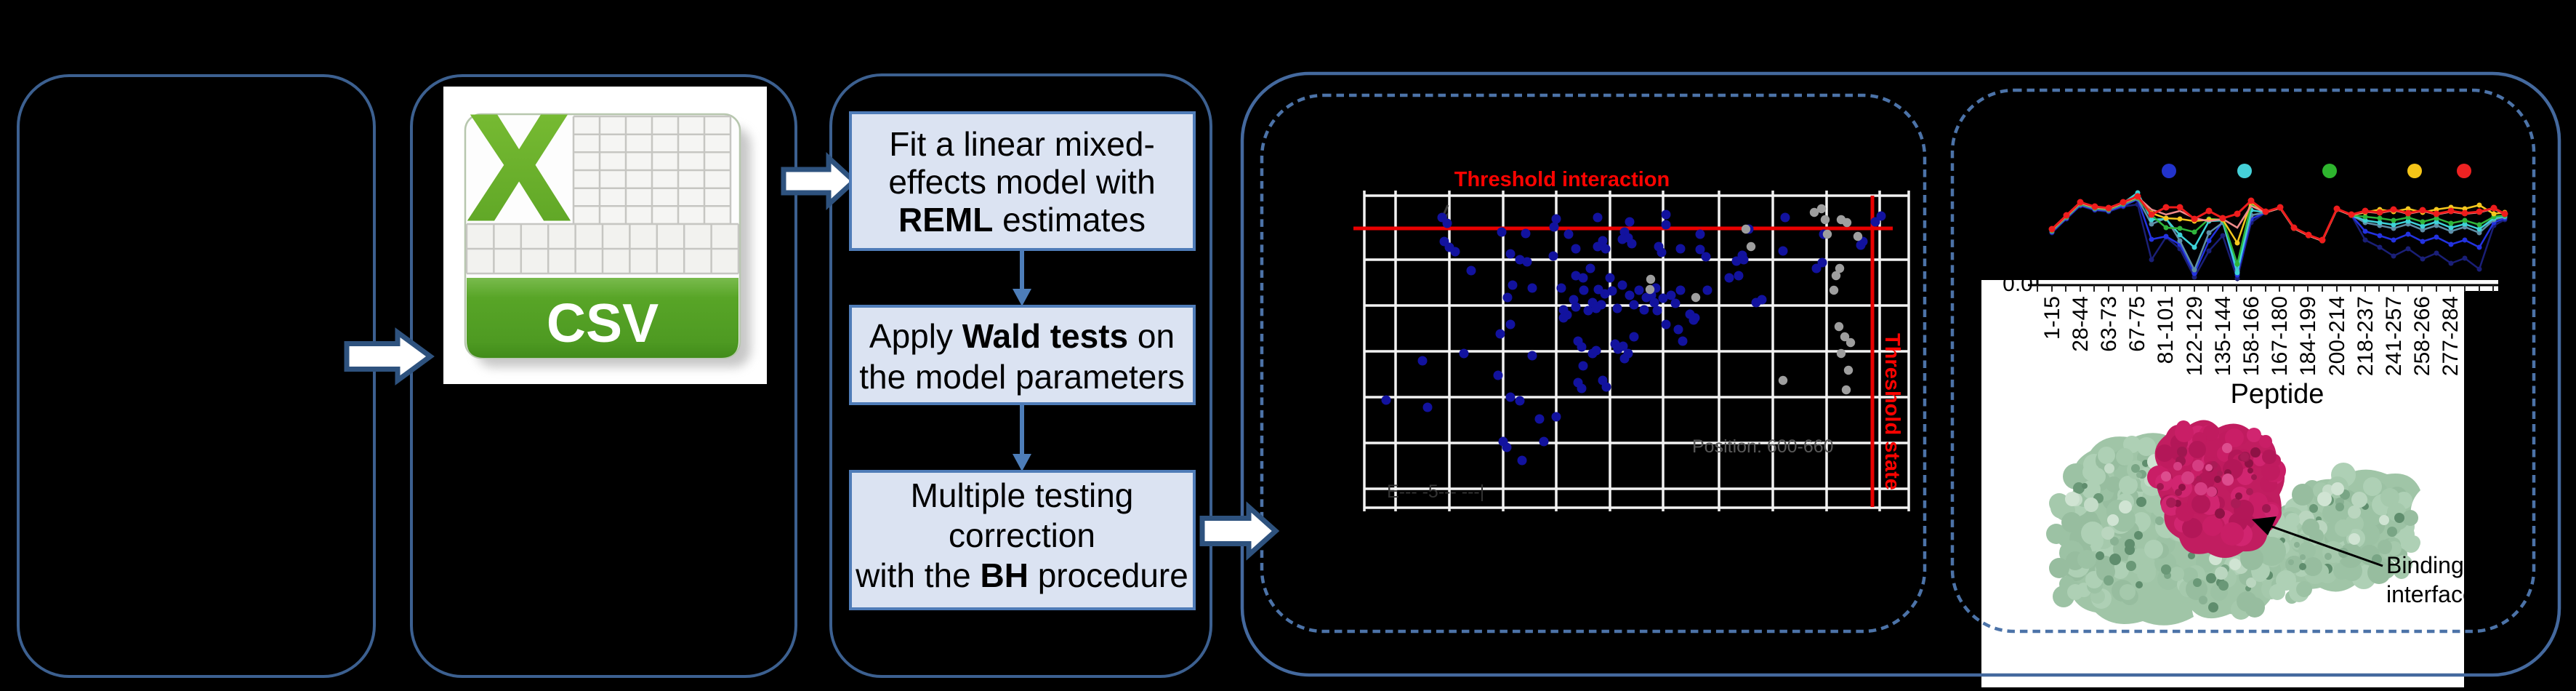 This screenshot has width=2576, height=691. Describe the element at coordinates (2195, 336) in the screenshot. I see `svg-text: 122-129` at that location.